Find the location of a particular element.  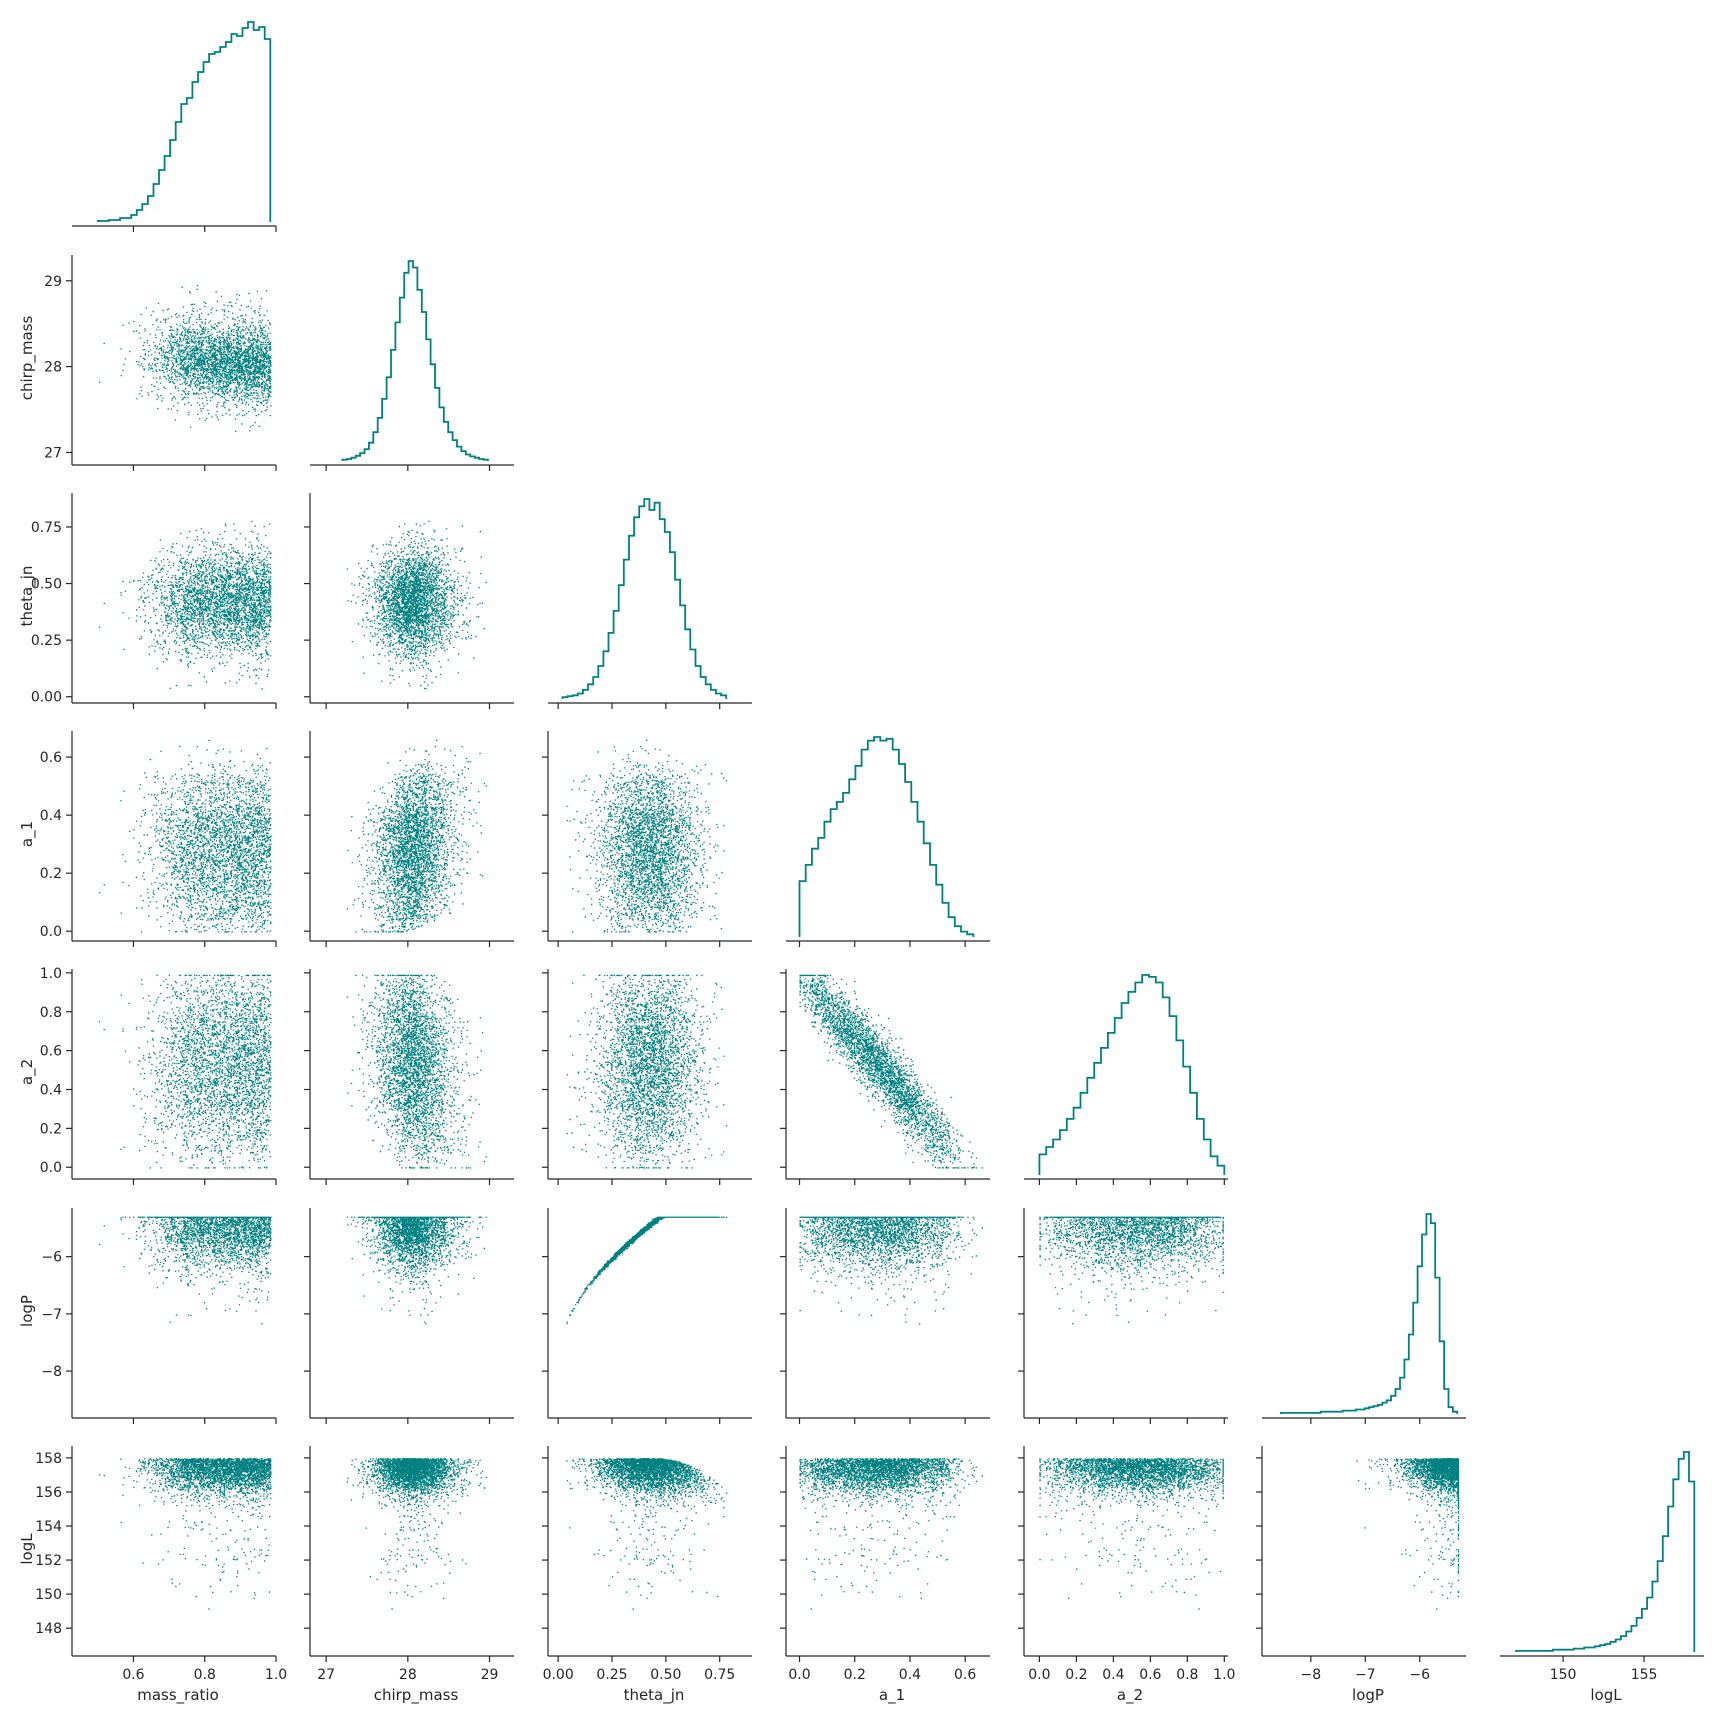

panel-theta_jn-vs-logL: 0.00 0.25 0.50 0.75 theta_jn is located at coordinates (647, 1575).